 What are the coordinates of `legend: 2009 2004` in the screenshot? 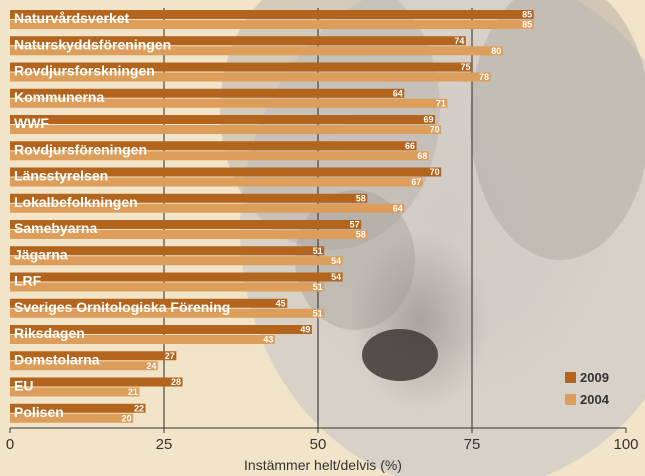 It's located at (587, 388).